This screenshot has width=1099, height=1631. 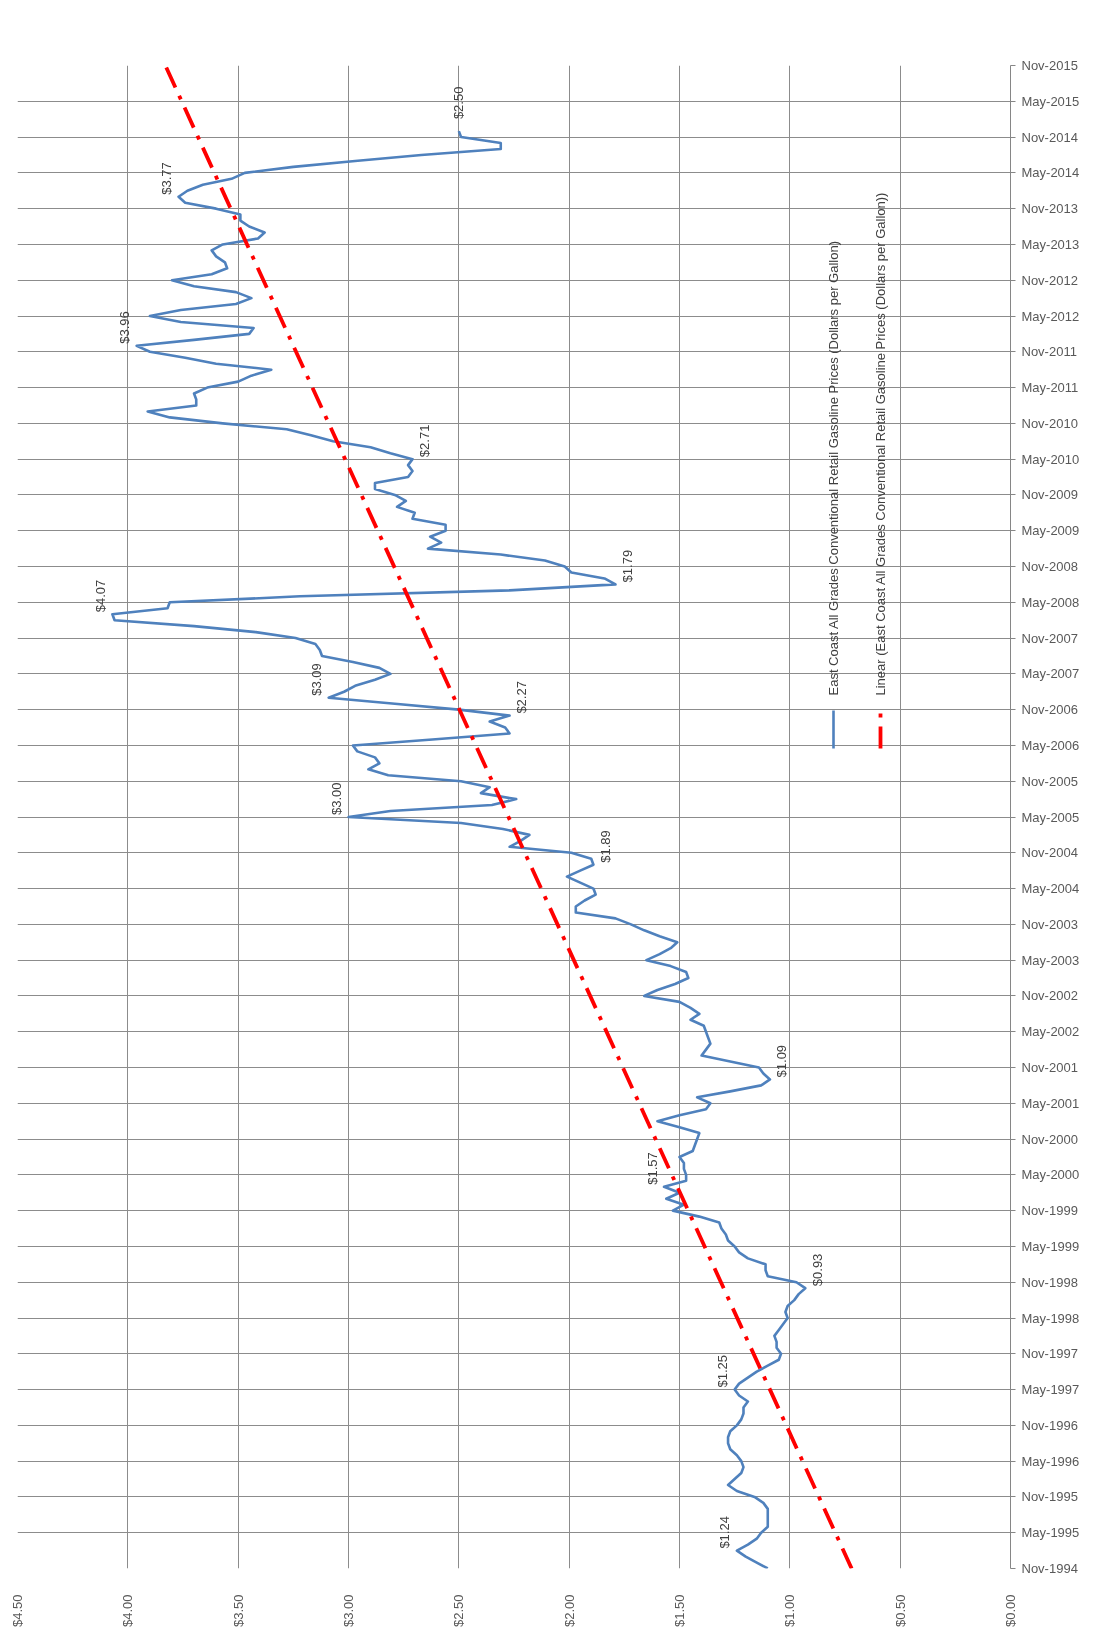 I want to click on data-label: $1.24, so click(x=725, y=1532).